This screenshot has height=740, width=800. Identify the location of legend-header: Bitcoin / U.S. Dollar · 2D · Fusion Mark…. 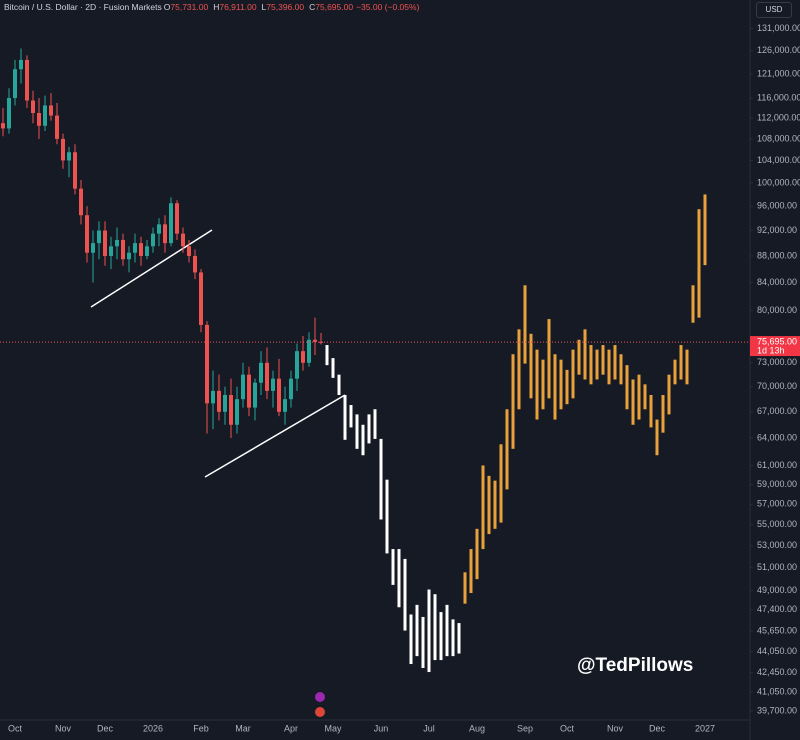
(213, 7).